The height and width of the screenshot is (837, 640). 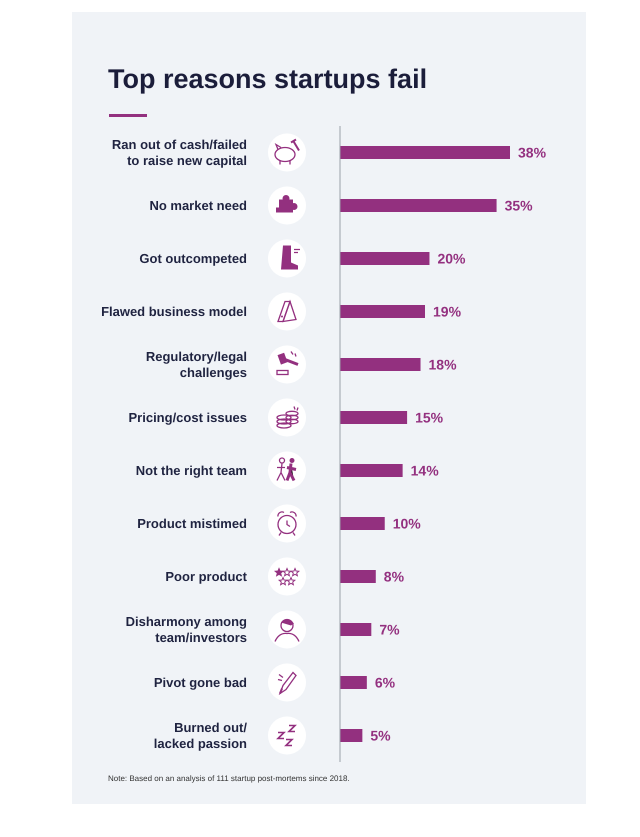 What do you see at coordinates (447, 311) in the screenshot?
I see `data-label: 19%` at bounding box center [447, 311].